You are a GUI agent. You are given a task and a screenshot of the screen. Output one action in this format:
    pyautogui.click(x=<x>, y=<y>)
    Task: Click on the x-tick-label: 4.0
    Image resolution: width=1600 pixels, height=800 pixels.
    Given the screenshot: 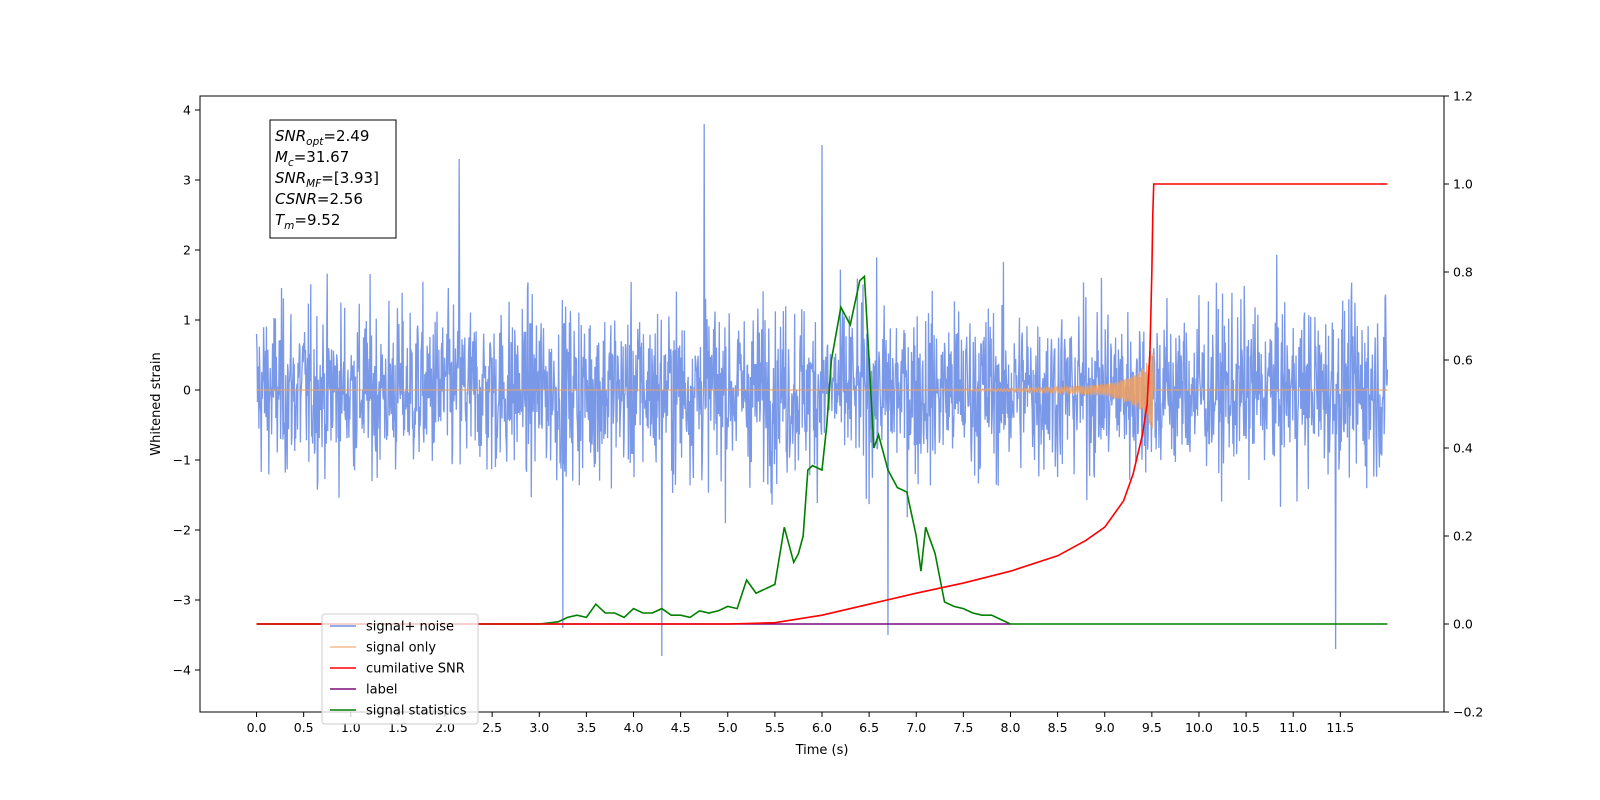 What is the action you would take?
    pyautogui.click(x=634, y=727)
    